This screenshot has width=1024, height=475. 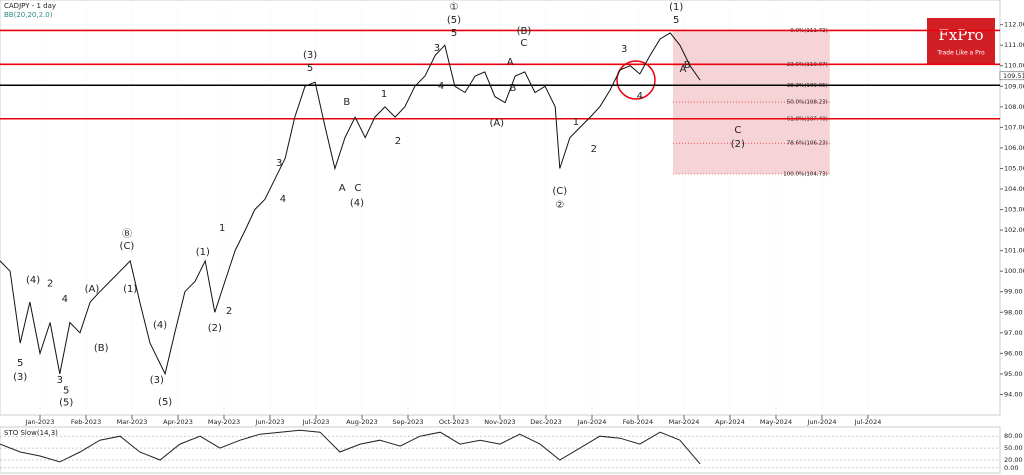 I want to click on x-tick-label: Jul-2023, so click(x=316, y=422).